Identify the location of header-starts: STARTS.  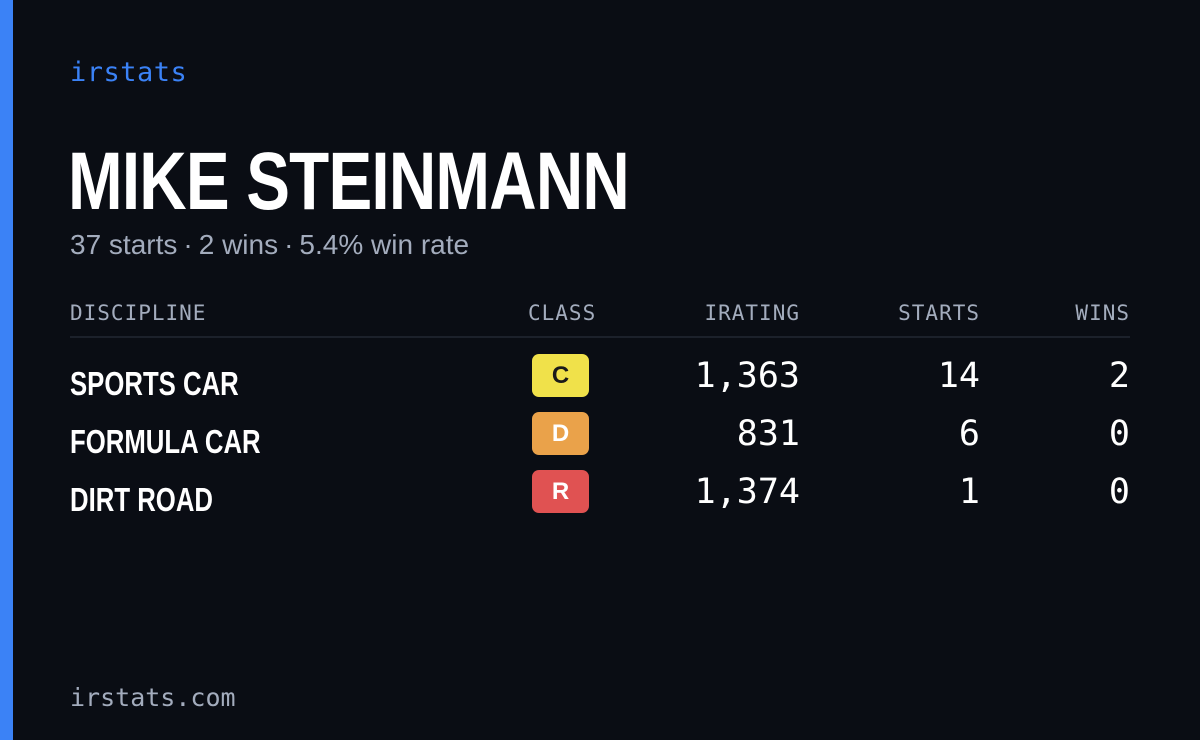
(939, 313).